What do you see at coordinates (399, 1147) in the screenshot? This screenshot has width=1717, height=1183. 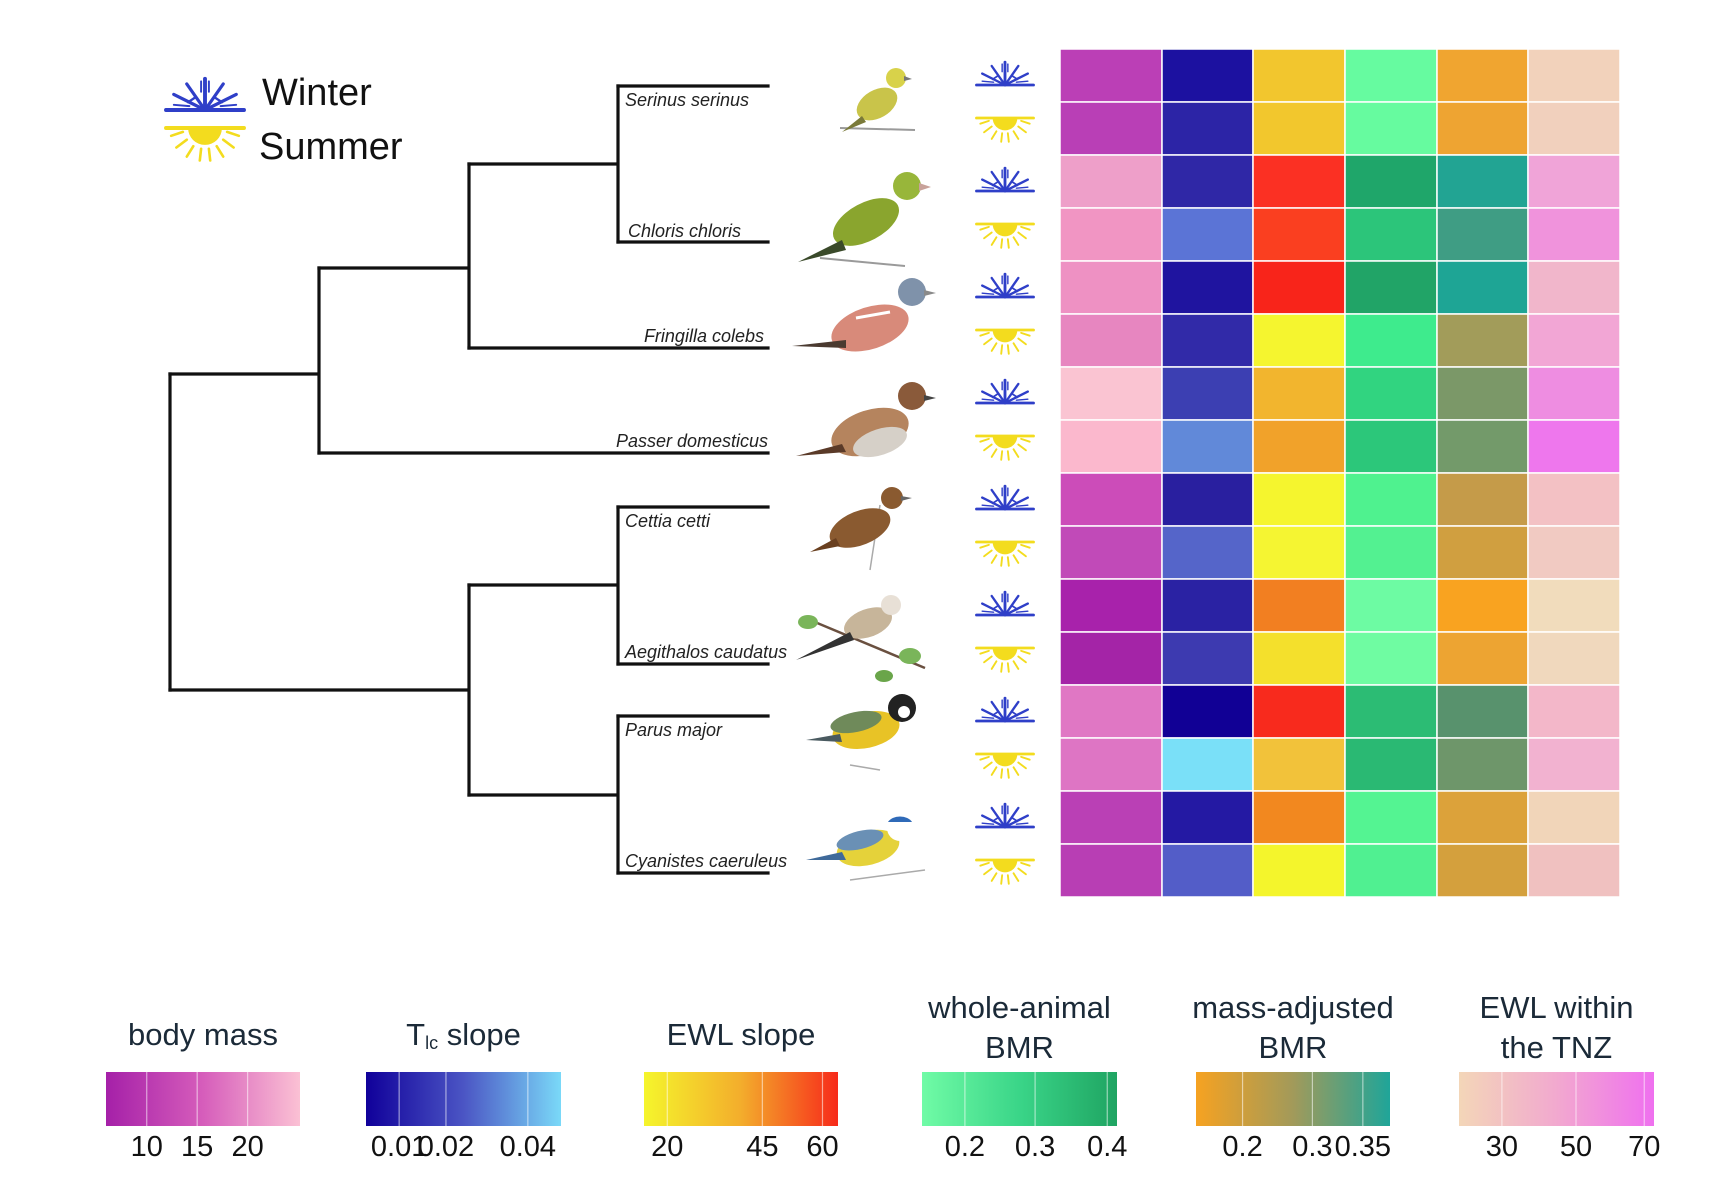 I see `scale-tick-label: 0.01` at bounding box center [399, 1147].